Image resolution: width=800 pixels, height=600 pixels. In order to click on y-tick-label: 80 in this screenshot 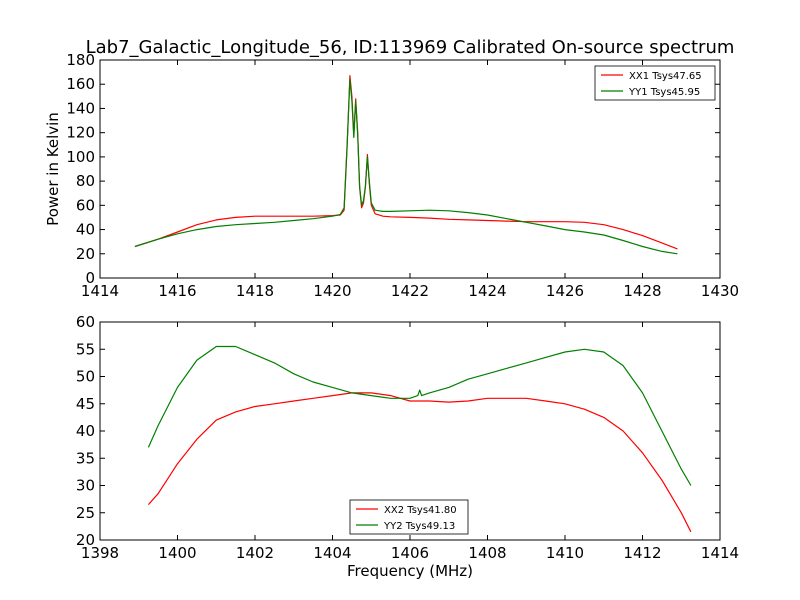, I will do `click(85, 181)`.